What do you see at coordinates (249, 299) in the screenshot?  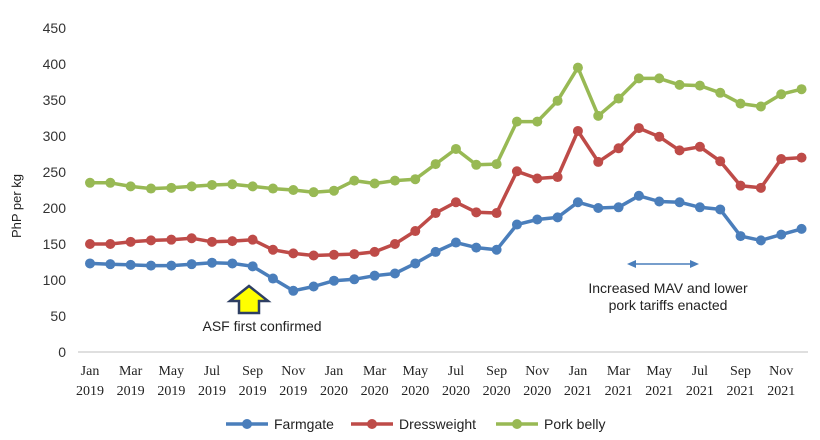 I see `asf-arrow-icon` at bounding box center [249, 299].